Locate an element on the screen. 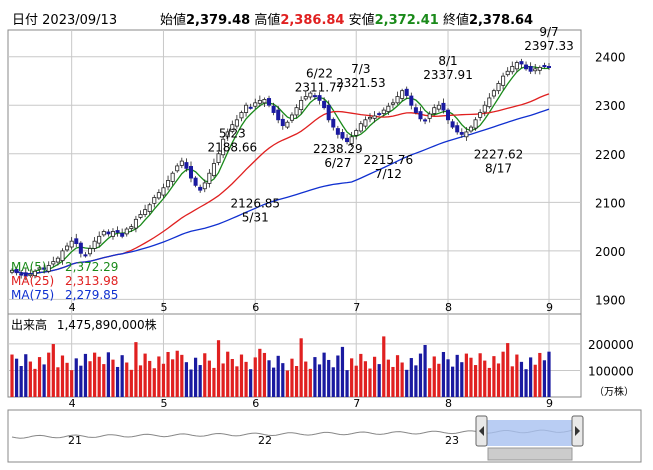  annotation-label: 5/23 is located at coordinates (232, 133).